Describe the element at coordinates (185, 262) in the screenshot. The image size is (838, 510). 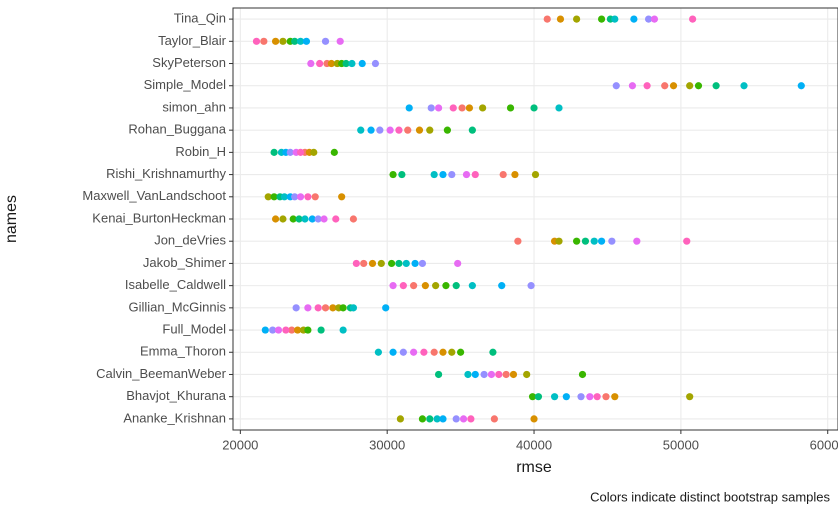
I see `y-tick-label: Jakob_Shimer` at that location.